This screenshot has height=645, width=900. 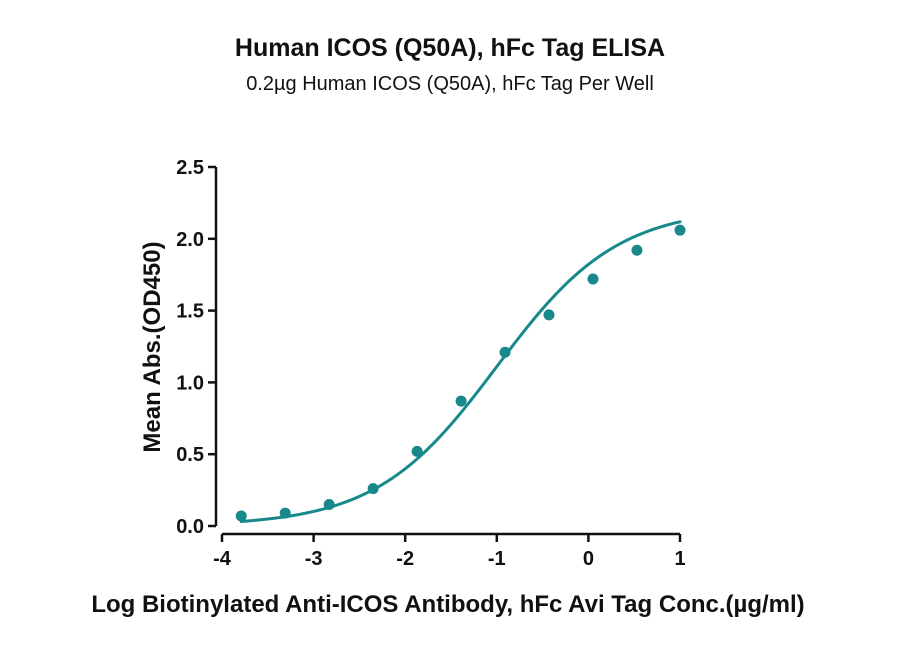 What do you see at coordinates (314, 559) in the screenshot?
I see `x-tick-label: -3` at bounding box center [314, 559].